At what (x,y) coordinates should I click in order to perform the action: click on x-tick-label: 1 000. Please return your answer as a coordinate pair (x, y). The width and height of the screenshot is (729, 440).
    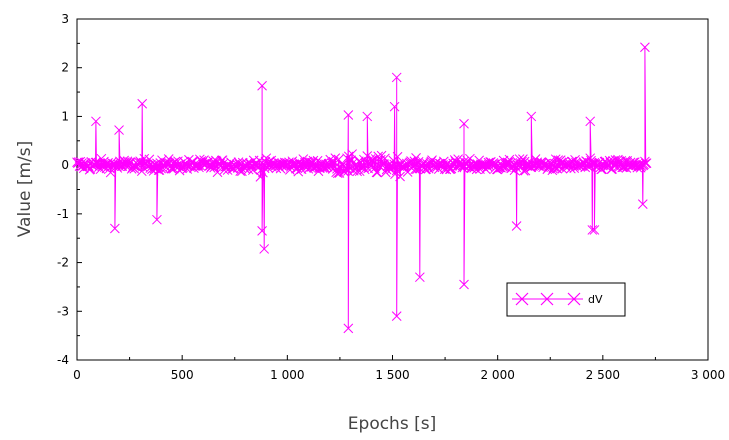
    Looking at the image, I should click on (287, 375).